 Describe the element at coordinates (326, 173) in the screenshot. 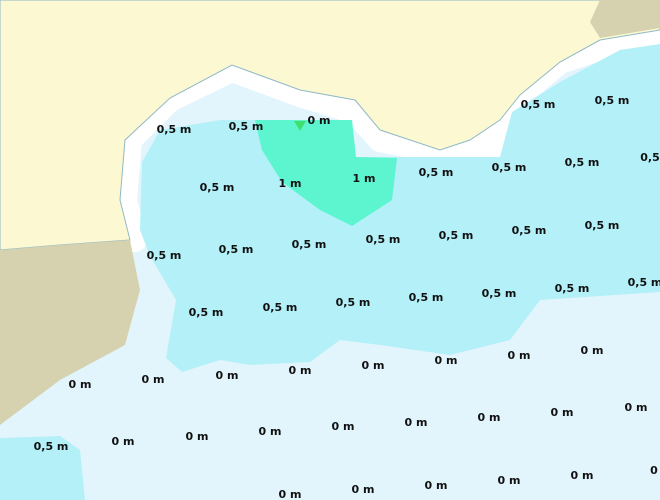

I see `sea-one-meter` at that location.